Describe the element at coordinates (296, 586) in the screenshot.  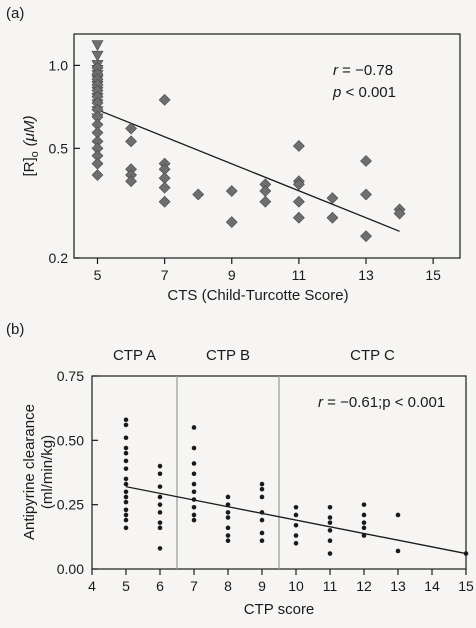
I see `panel-b-x-tick-label: 10` at that location.